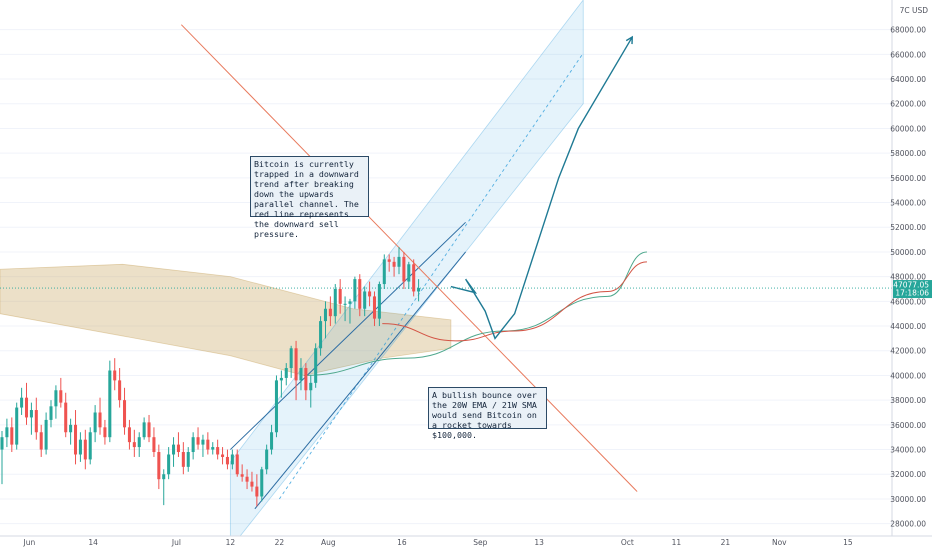 The width and height of the screenshot is (932, 555). Describe the element at coordinates (475, 313) in the screenshot. I see `ema-20w-line` at that location.